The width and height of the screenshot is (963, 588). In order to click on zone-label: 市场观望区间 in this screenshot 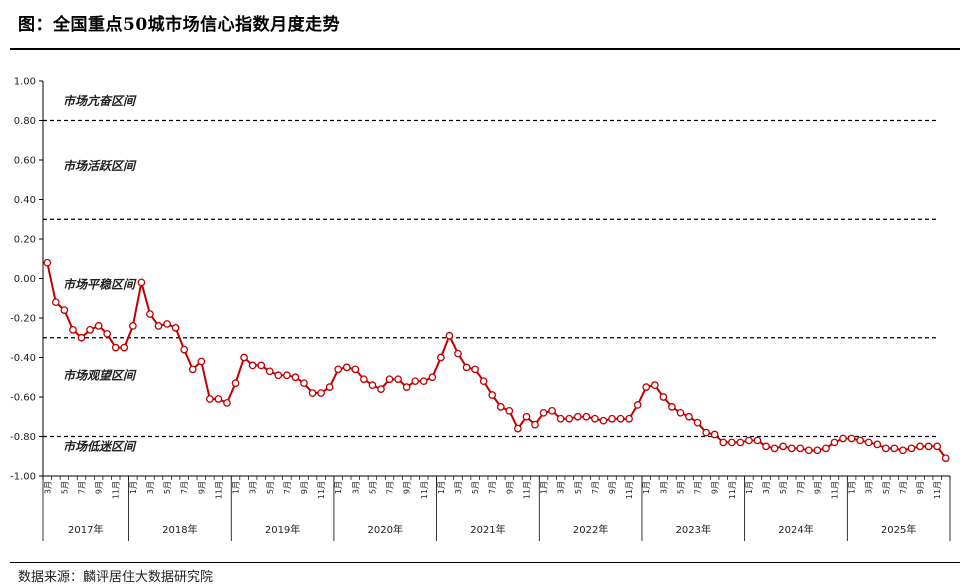, I will do `click(100, 375)`.